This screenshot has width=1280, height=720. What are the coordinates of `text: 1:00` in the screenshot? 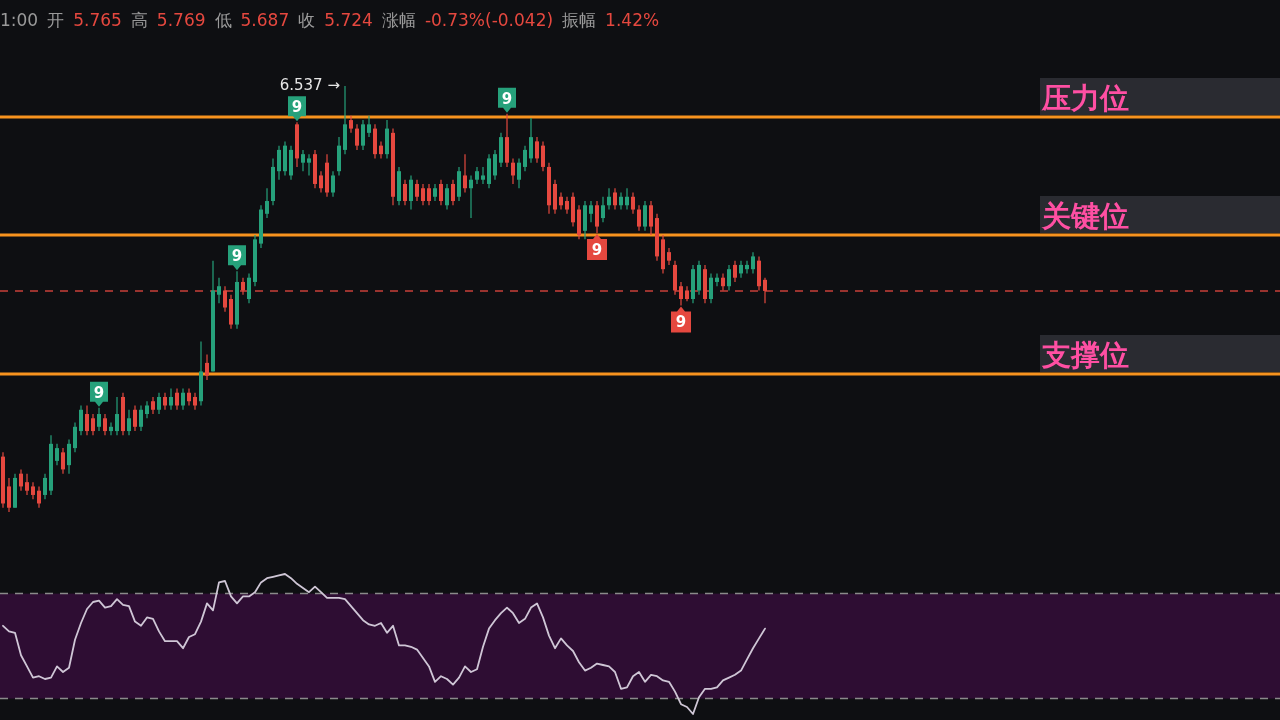 It's located at (19, 20).